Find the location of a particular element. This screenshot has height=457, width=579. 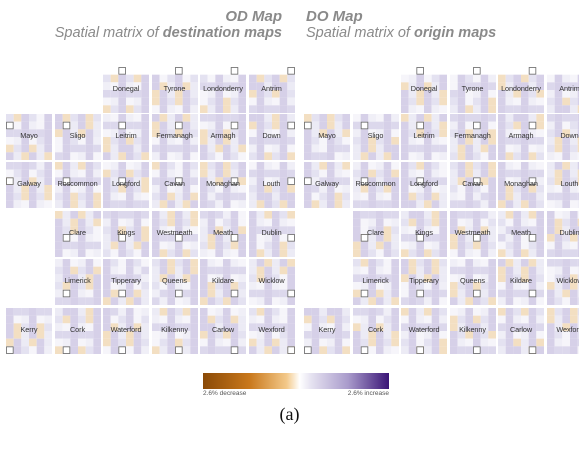

county-name-label: Kerry is located at coordinates (327, 329).